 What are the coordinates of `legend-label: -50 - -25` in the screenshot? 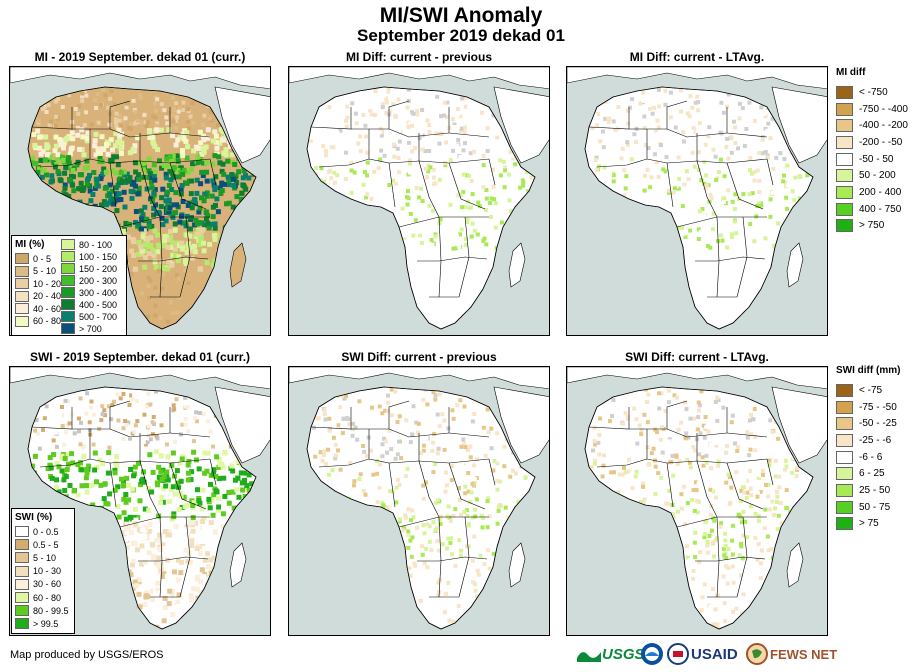 It's located at (878, 424).